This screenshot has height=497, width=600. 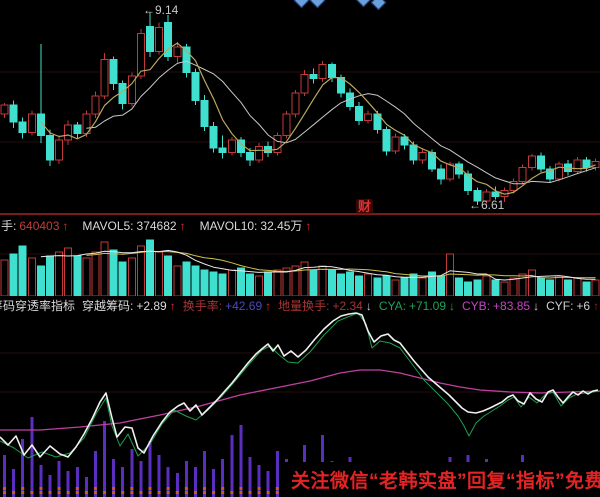 What do you see at coordinates (281, 226) in the screenshot?
I see `mavol10-value: 32.45万` at bounding box center [281, 226].